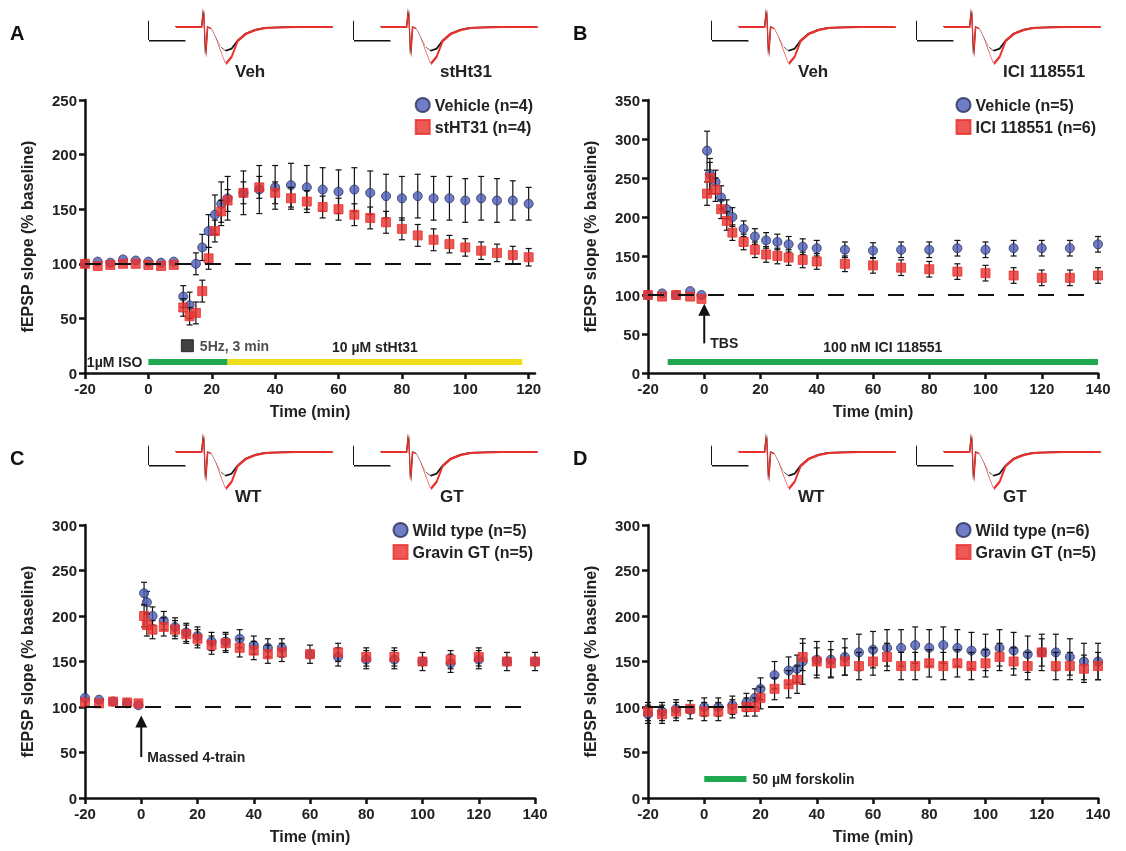 The width and height of the screenshot is (1126, 851). I want to click on chart-title: A, so click(17, 33).